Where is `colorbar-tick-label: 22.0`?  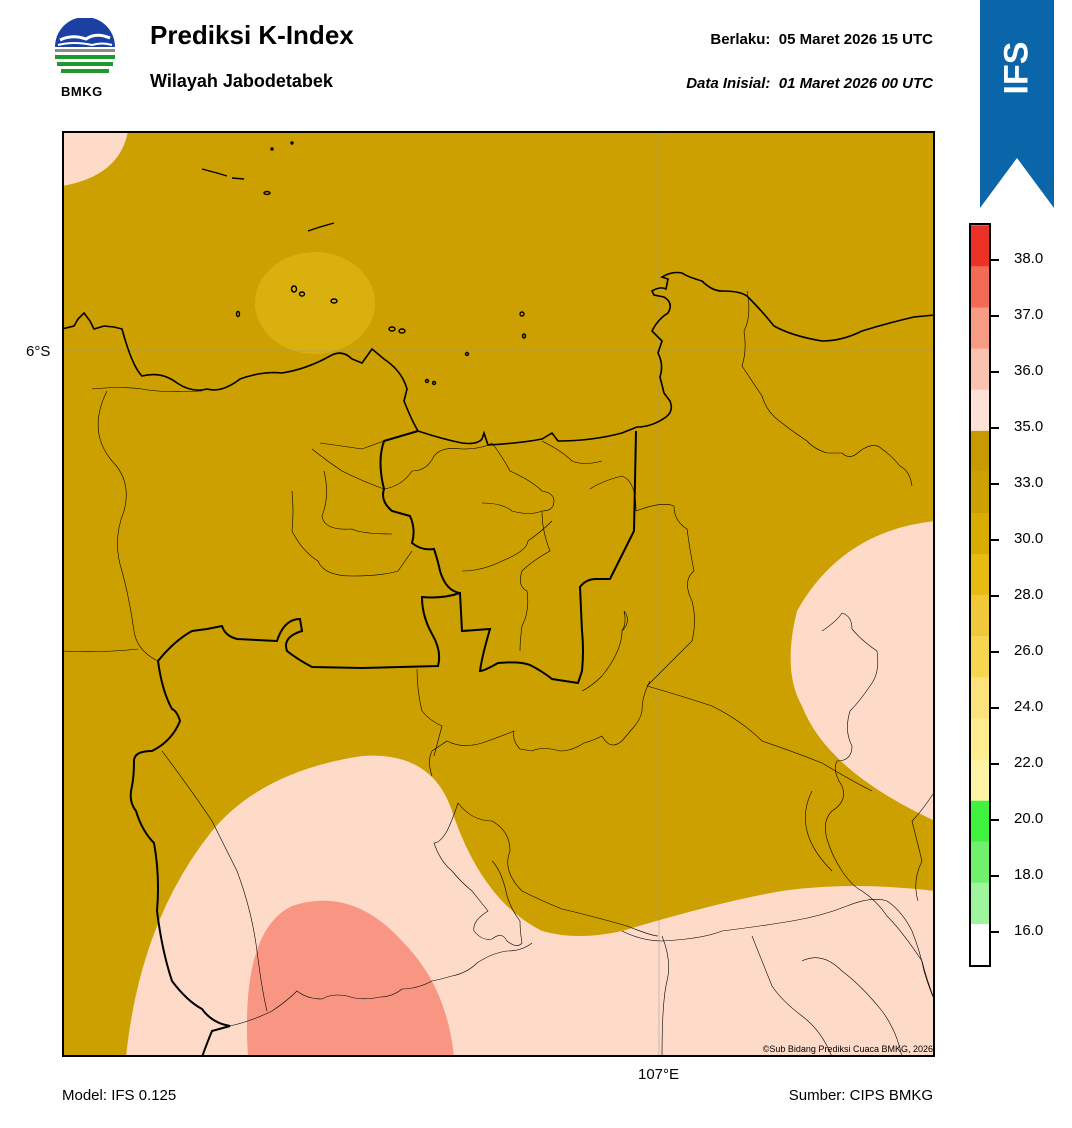
colorbar-tick-label: 22.0 is located at coordinates (1029, 762).